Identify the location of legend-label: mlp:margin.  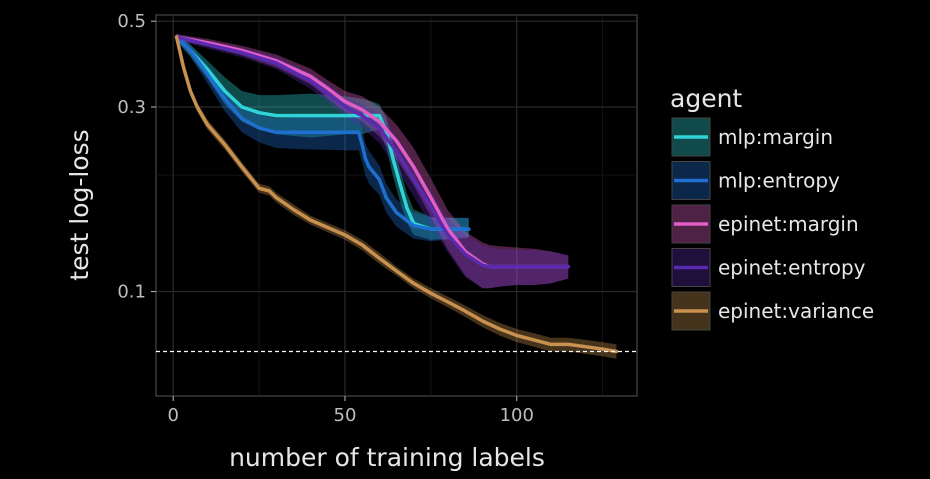
(775, 137).